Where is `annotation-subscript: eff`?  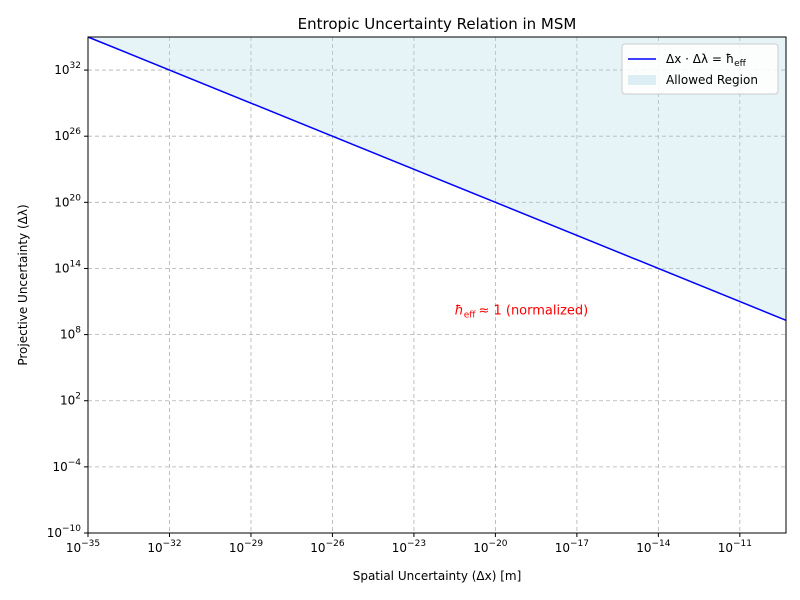
annotation-subscript: eff is located at coordinates (470, 315).